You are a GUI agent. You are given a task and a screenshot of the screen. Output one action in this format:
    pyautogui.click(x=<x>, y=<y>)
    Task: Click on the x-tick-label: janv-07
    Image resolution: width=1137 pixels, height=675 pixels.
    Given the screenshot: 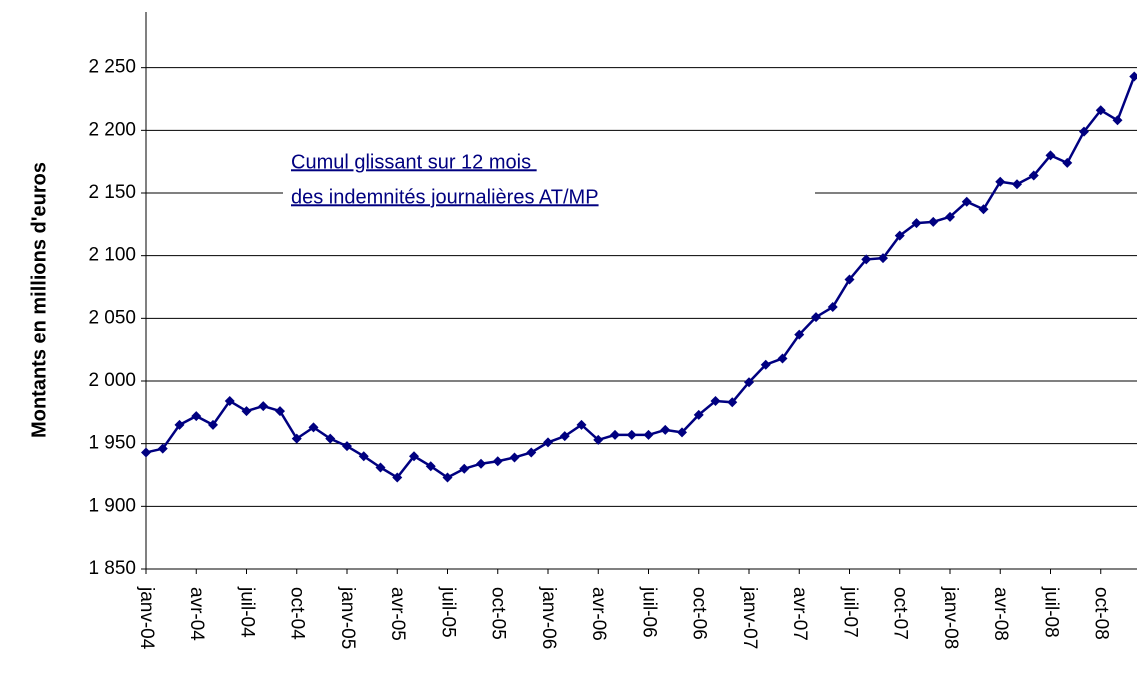 What is the action you would take?
    pyautogui.click(x=749, y=617)
    